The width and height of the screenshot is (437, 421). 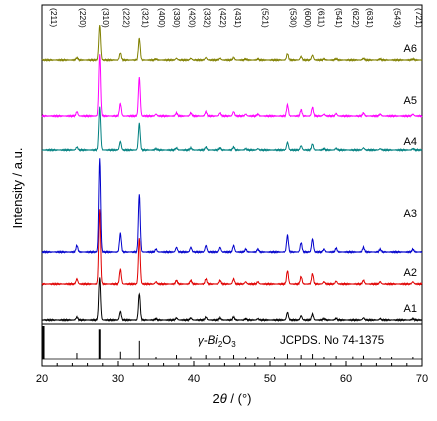 What do you see at coordinates (232, 373) in the screenshot?
I see `x-axis: 20 30 40 50 60 70` at bounding box center [232, 373].